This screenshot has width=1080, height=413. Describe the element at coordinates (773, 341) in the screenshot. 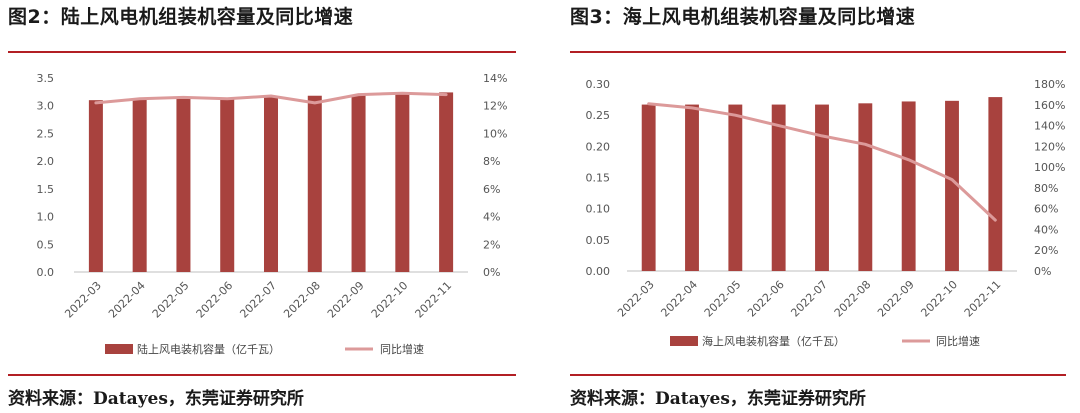

I see `legend-label: 海上风电装机容量（亿千瓦）` at that location.